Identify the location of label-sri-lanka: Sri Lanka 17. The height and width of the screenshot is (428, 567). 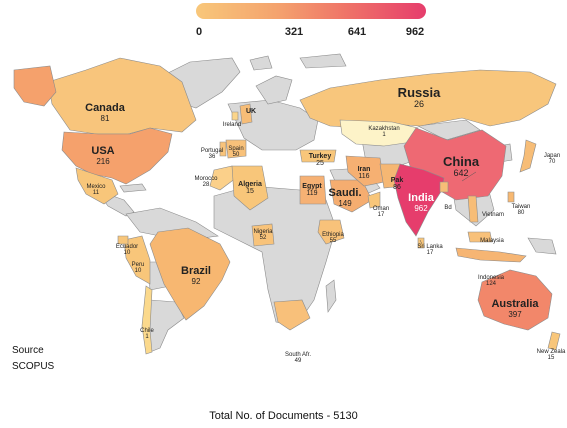
(429, 250).